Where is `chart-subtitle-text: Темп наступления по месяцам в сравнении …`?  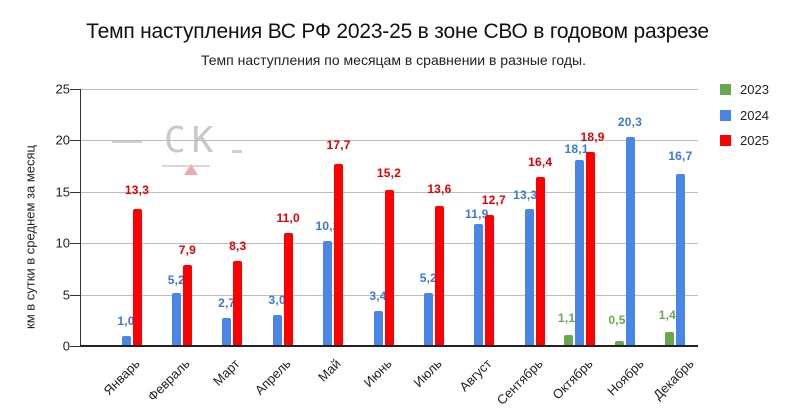
chart-subtitle-text: Темп наступления по месяцам в сравнении … is located at coordinates (393, 60).